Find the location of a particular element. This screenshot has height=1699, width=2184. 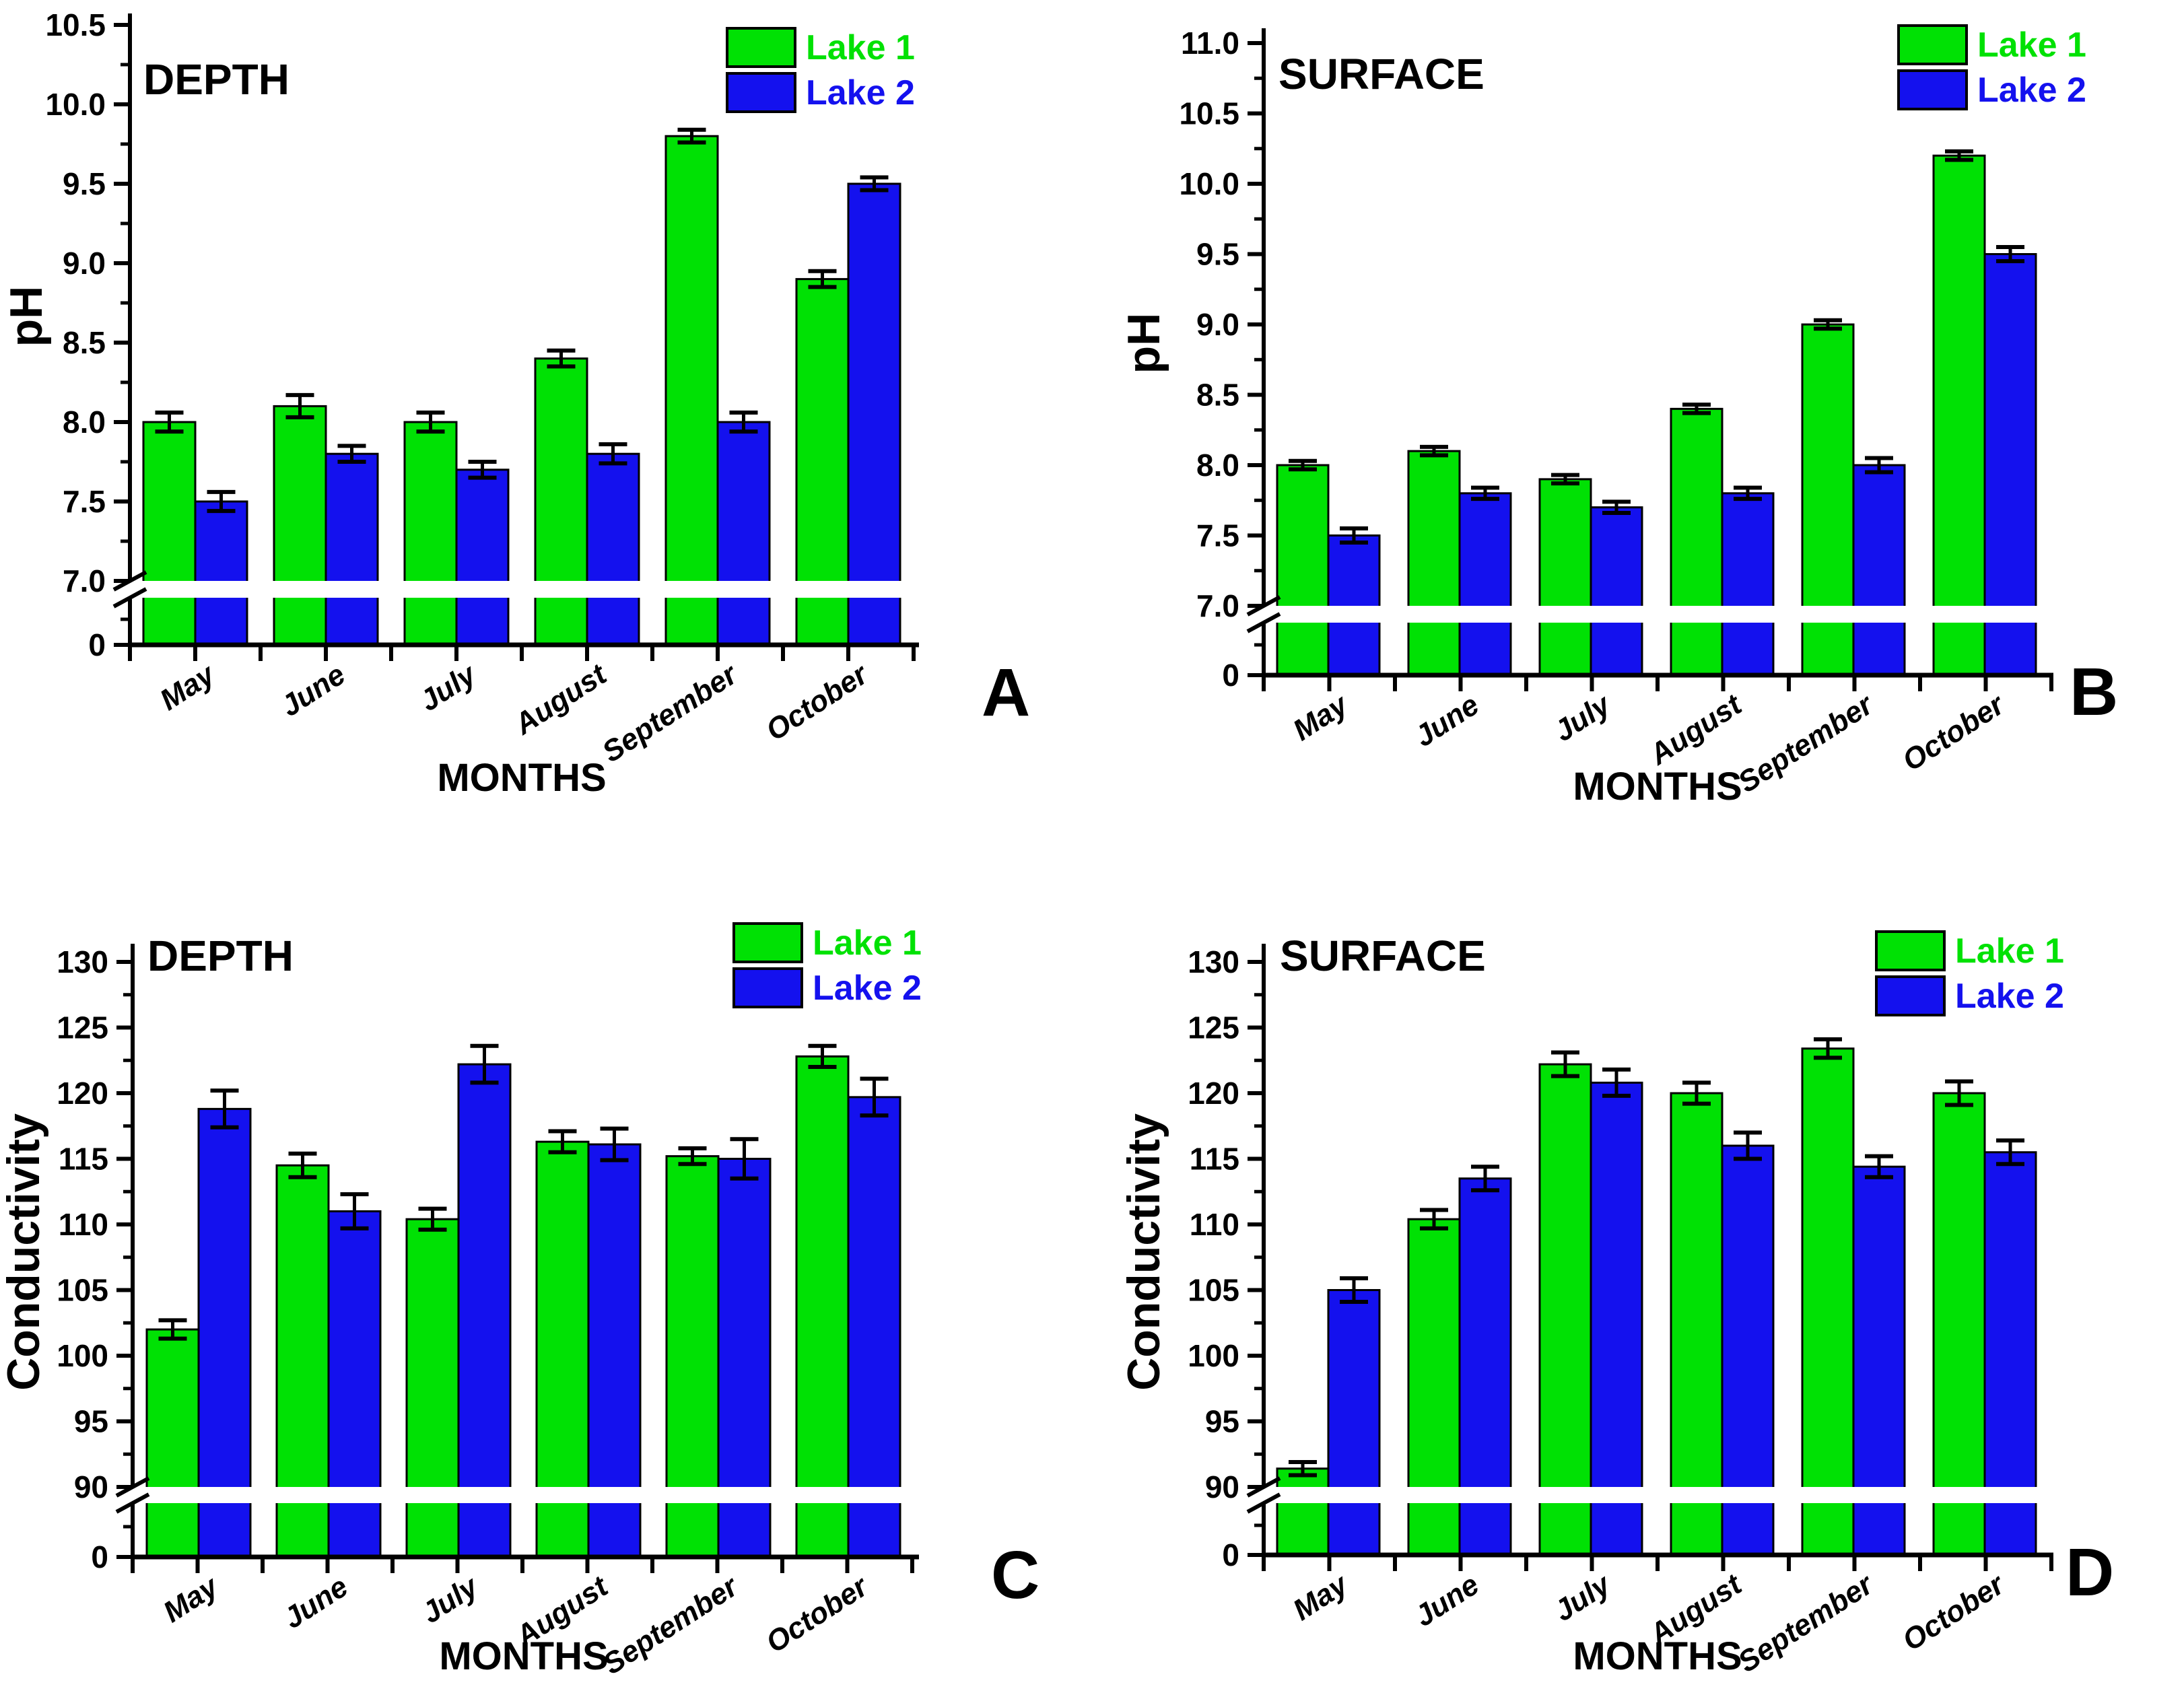

y-tick-label: 105 is located at coordinates (1213, 1290).